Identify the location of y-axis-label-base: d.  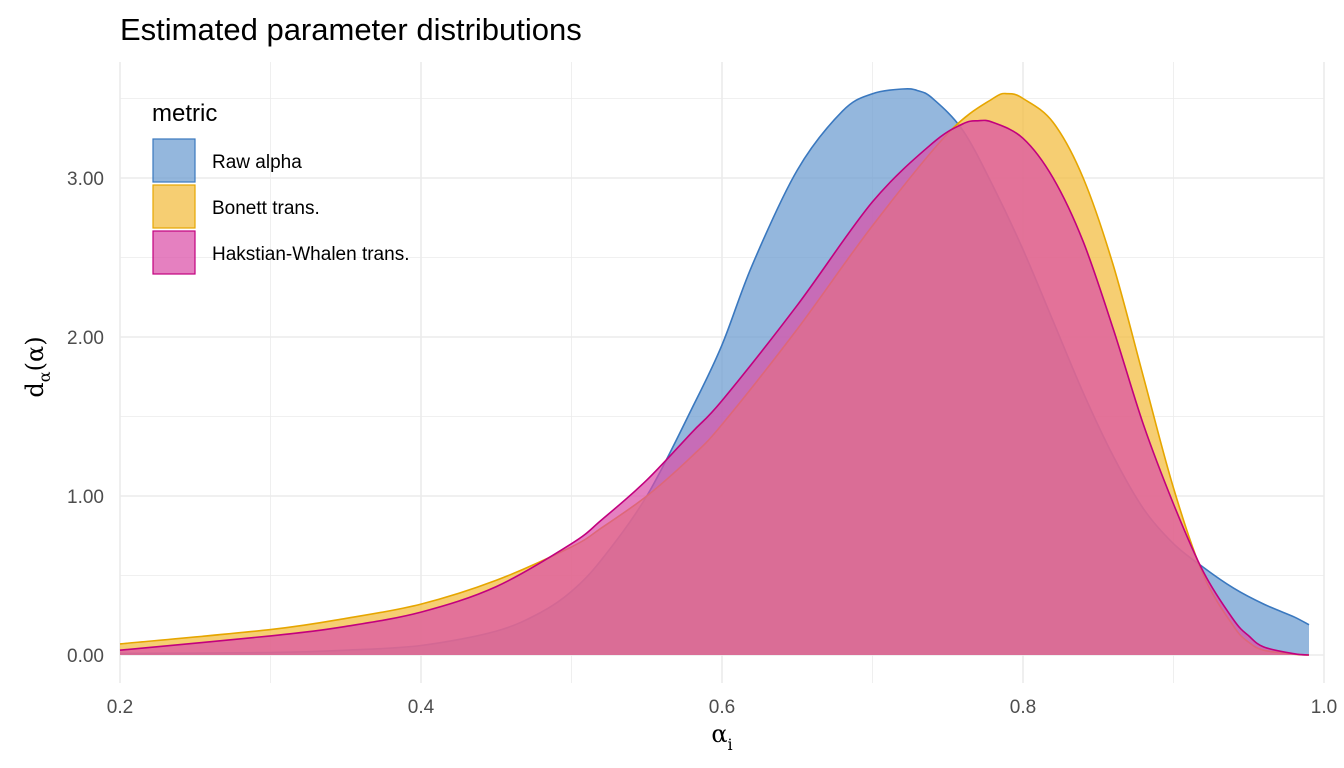
(35, 389).